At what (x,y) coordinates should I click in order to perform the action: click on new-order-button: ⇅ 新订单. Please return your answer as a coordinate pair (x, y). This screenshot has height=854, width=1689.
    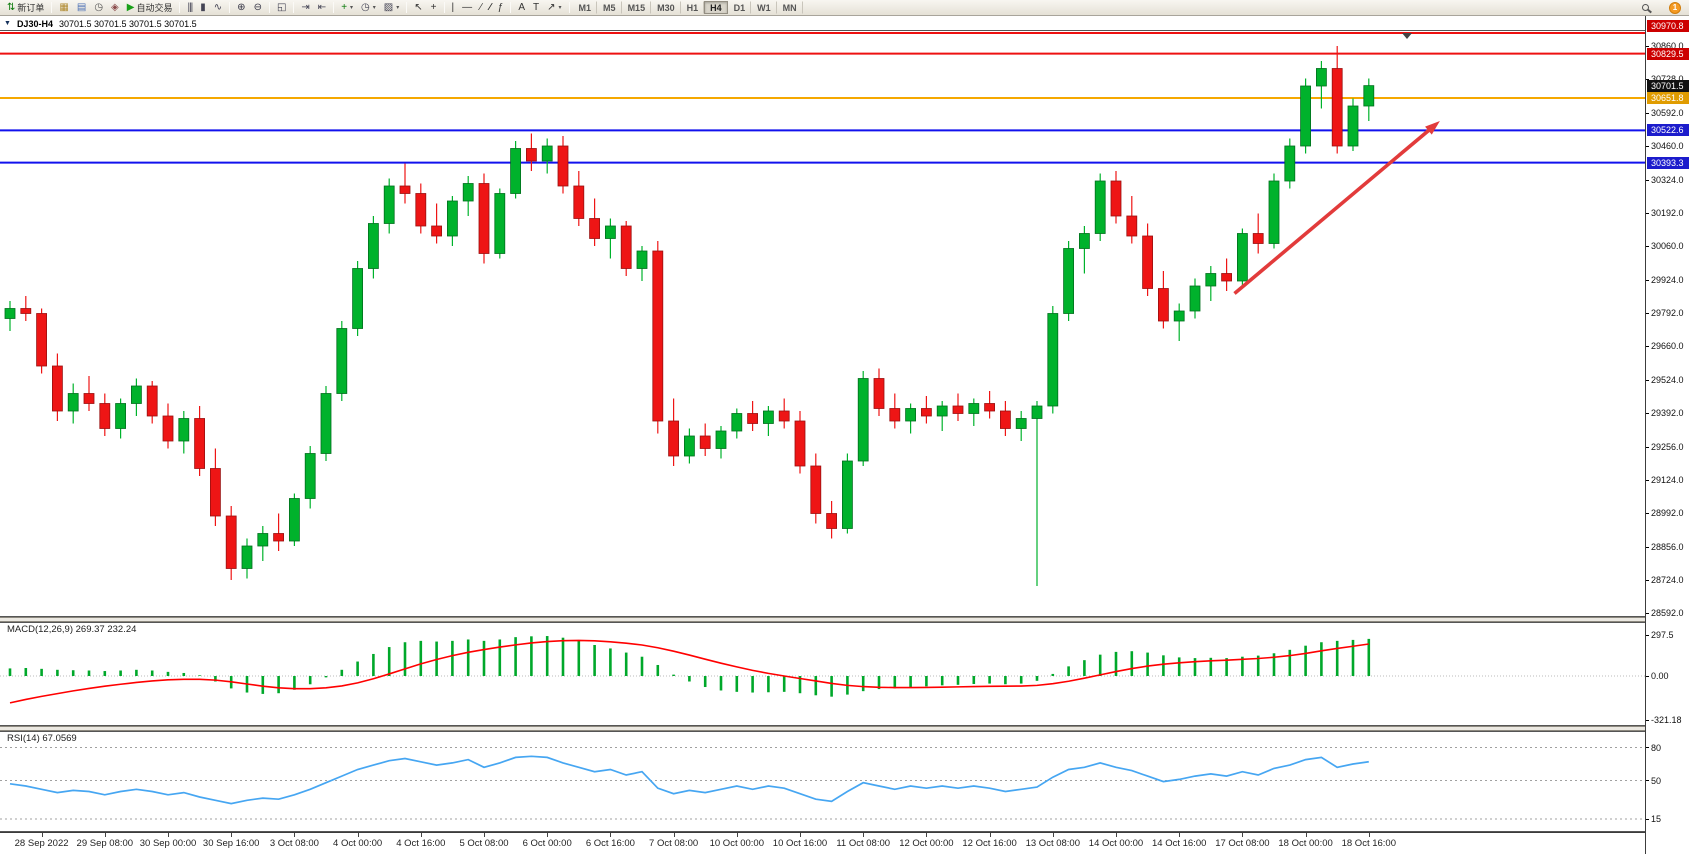
    Looking at the image, I should click on (25, 7).